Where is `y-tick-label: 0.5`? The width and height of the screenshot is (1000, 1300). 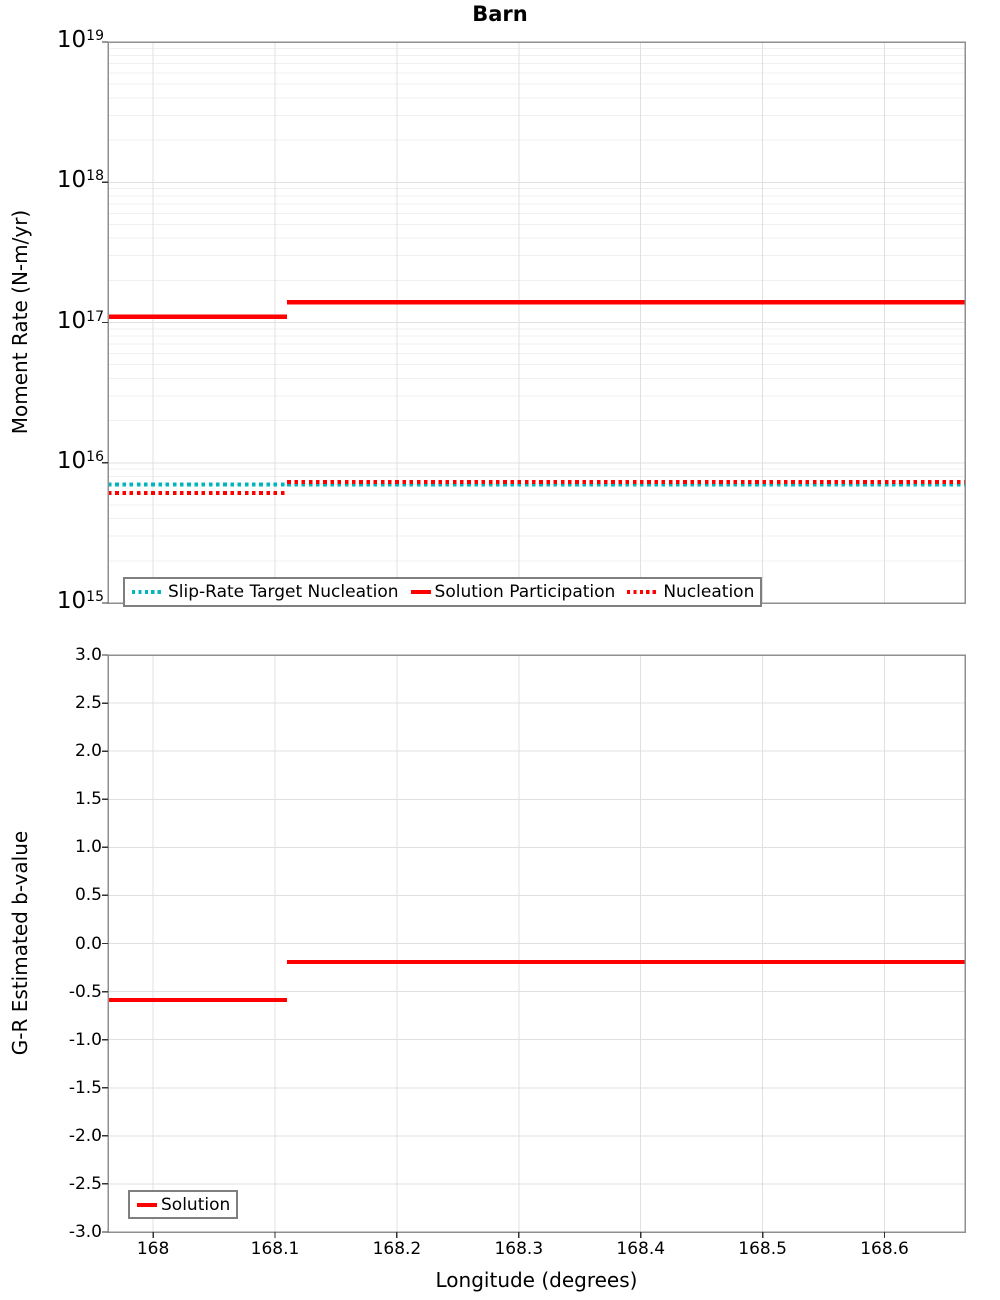
y-tick-label: 0.5 is located at coordinates (88, 895).